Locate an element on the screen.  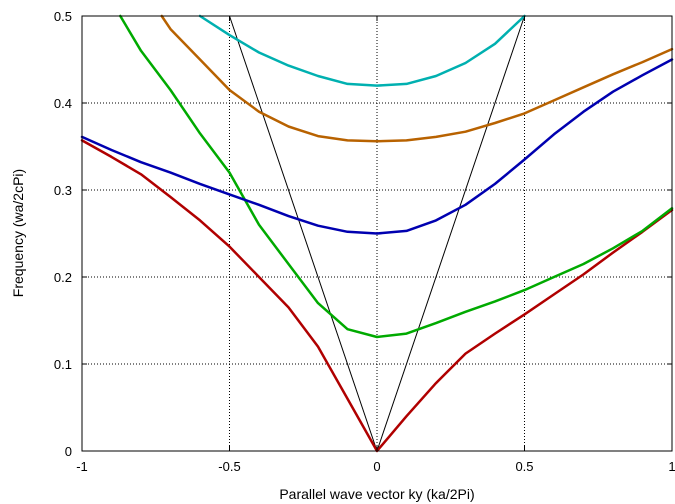
x-axis-title: Parallel wave vector ky (ka/2Pi) is located at coordinates (376, 494).